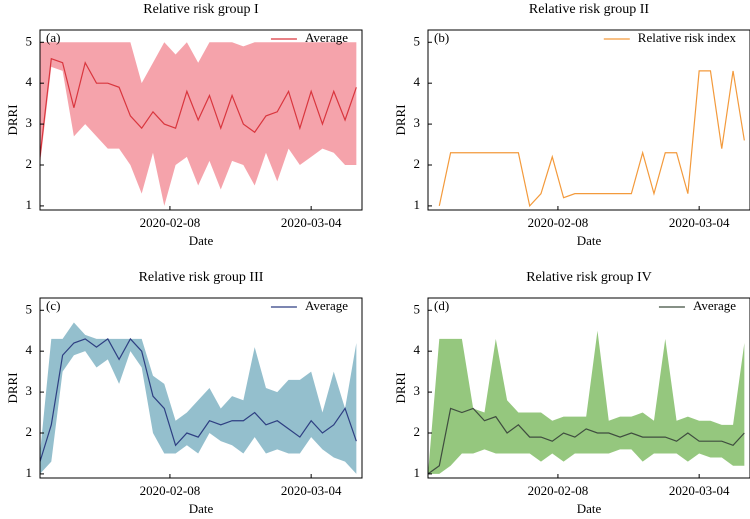 The width and height of the screenshot is (750, 519). Describe the element at coordinates (53, 37) in the screenshot. I see `panel-label: (a)` at that location.